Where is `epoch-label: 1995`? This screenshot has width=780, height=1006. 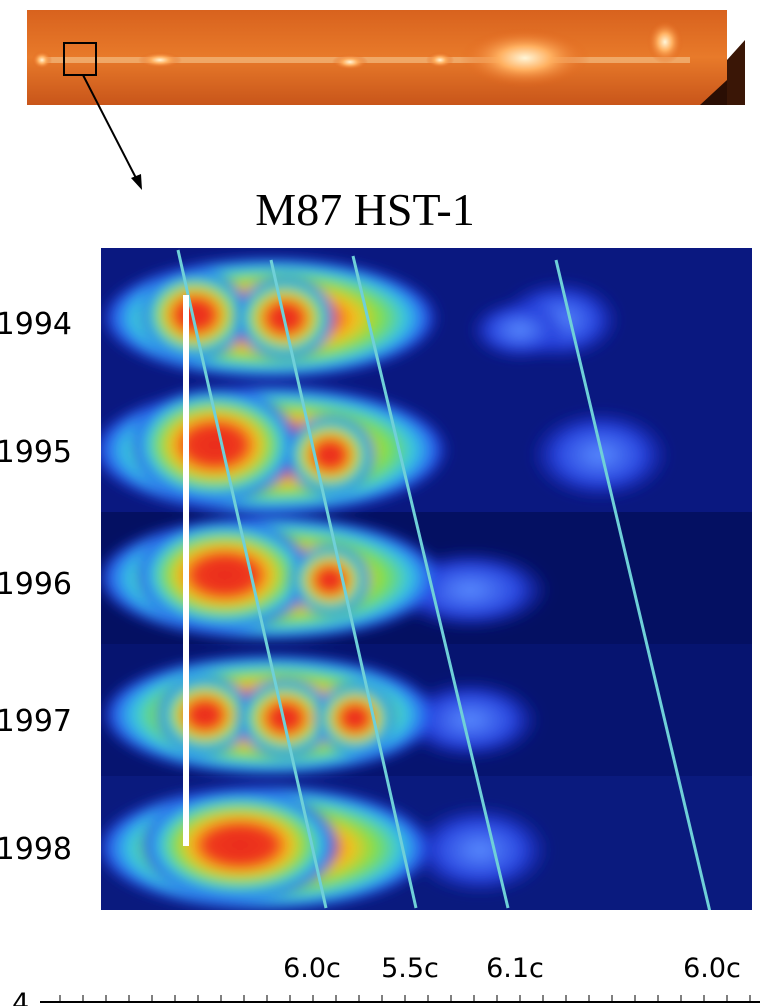 epoch-label: 1995 is located at coordinates (36, 452).